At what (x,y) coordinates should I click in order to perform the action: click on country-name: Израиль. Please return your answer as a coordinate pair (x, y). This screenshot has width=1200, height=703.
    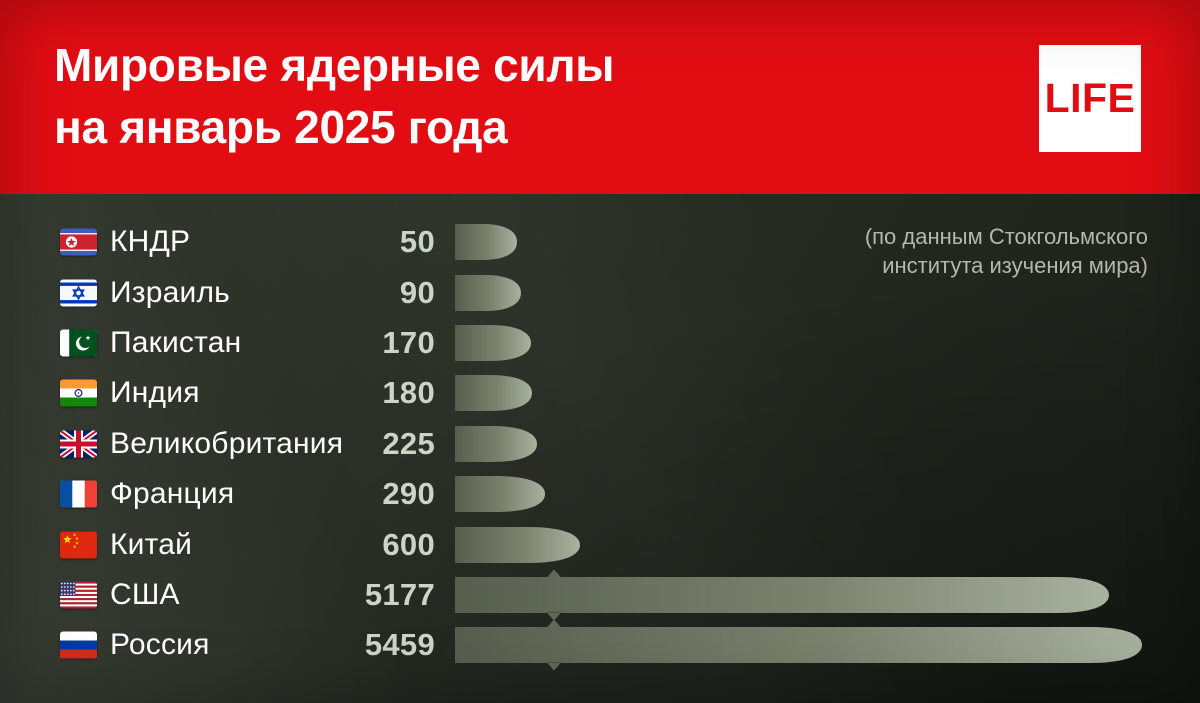
    Looking at the image, I should click on (170, 292).